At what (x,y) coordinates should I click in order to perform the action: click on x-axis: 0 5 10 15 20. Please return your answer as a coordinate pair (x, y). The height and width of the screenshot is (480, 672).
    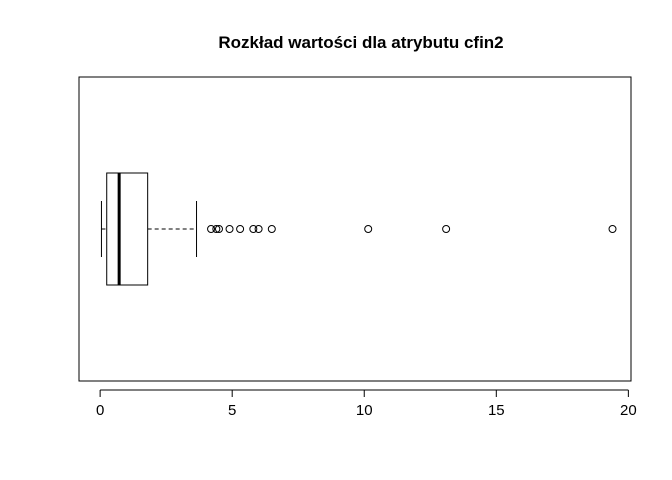
    Looking at the image, I should click on (366, 404).